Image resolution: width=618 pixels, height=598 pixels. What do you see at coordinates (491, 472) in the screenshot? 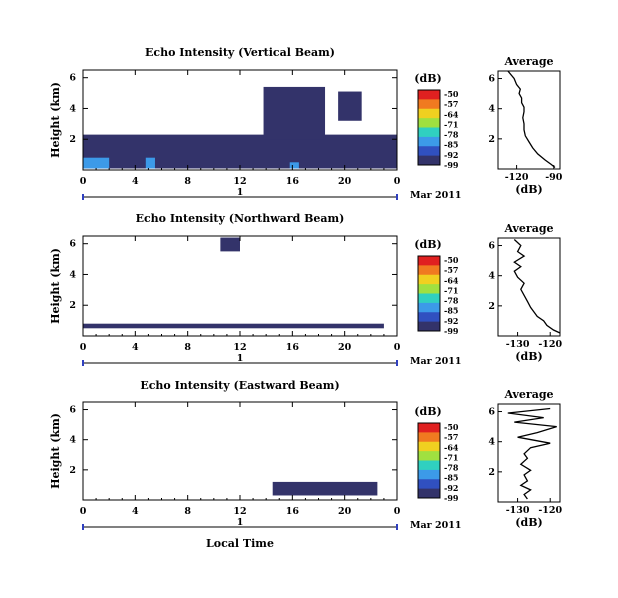
I see `avg-y-tick-label: 2` at bounding box center [491, 472].